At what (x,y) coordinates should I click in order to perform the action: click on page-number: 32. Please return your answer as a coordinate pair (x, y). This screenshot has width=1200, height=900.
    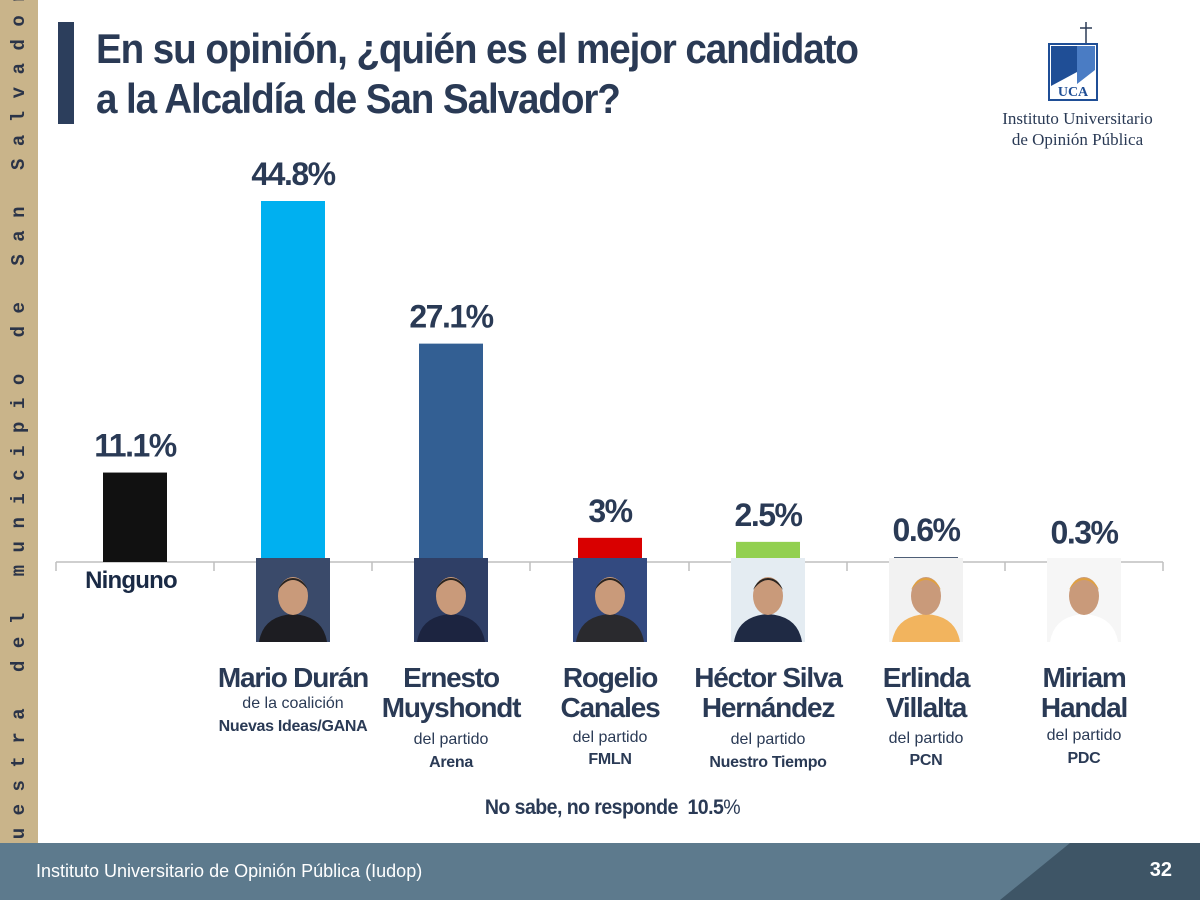
    Looking at the image, I should click on (1160, 870).